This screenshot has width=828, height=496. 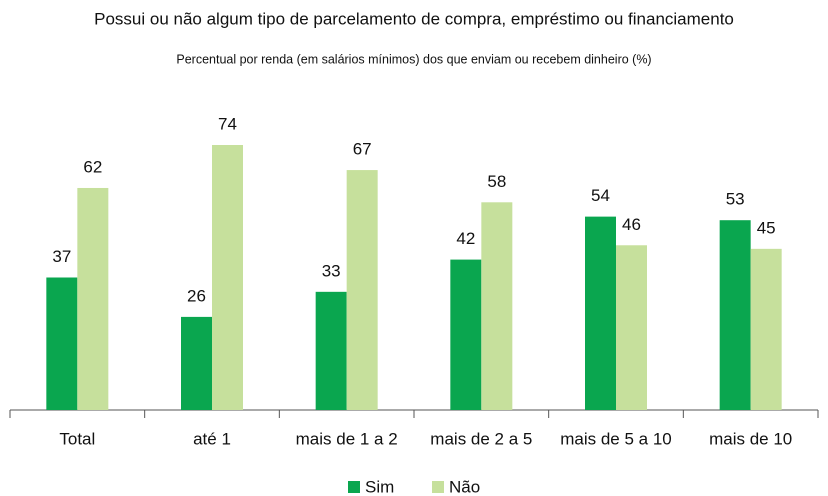 What do you see at coordinates (464, 486) in the screenshot?
I see `legend-label: Não` at bounding box center [464, 486].